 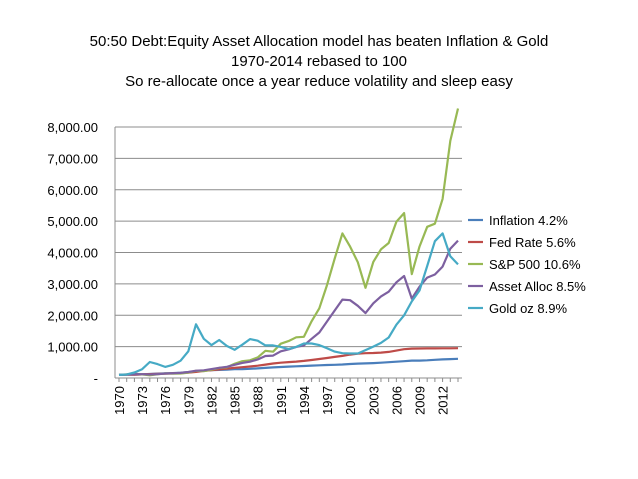 I want to click on legend-label: Gold oz 8.9%, so click(x=528, y=308).